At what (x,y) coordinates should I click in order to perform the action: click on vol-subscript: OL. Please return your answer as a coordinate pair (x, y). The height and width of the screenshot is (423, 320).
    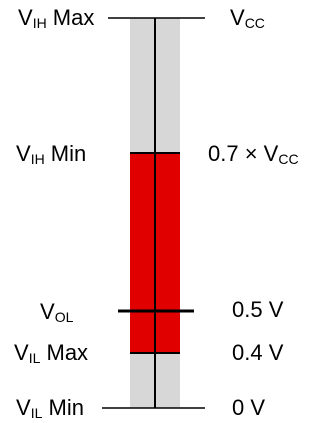
    Looking at the image, I should click on (64, 317).